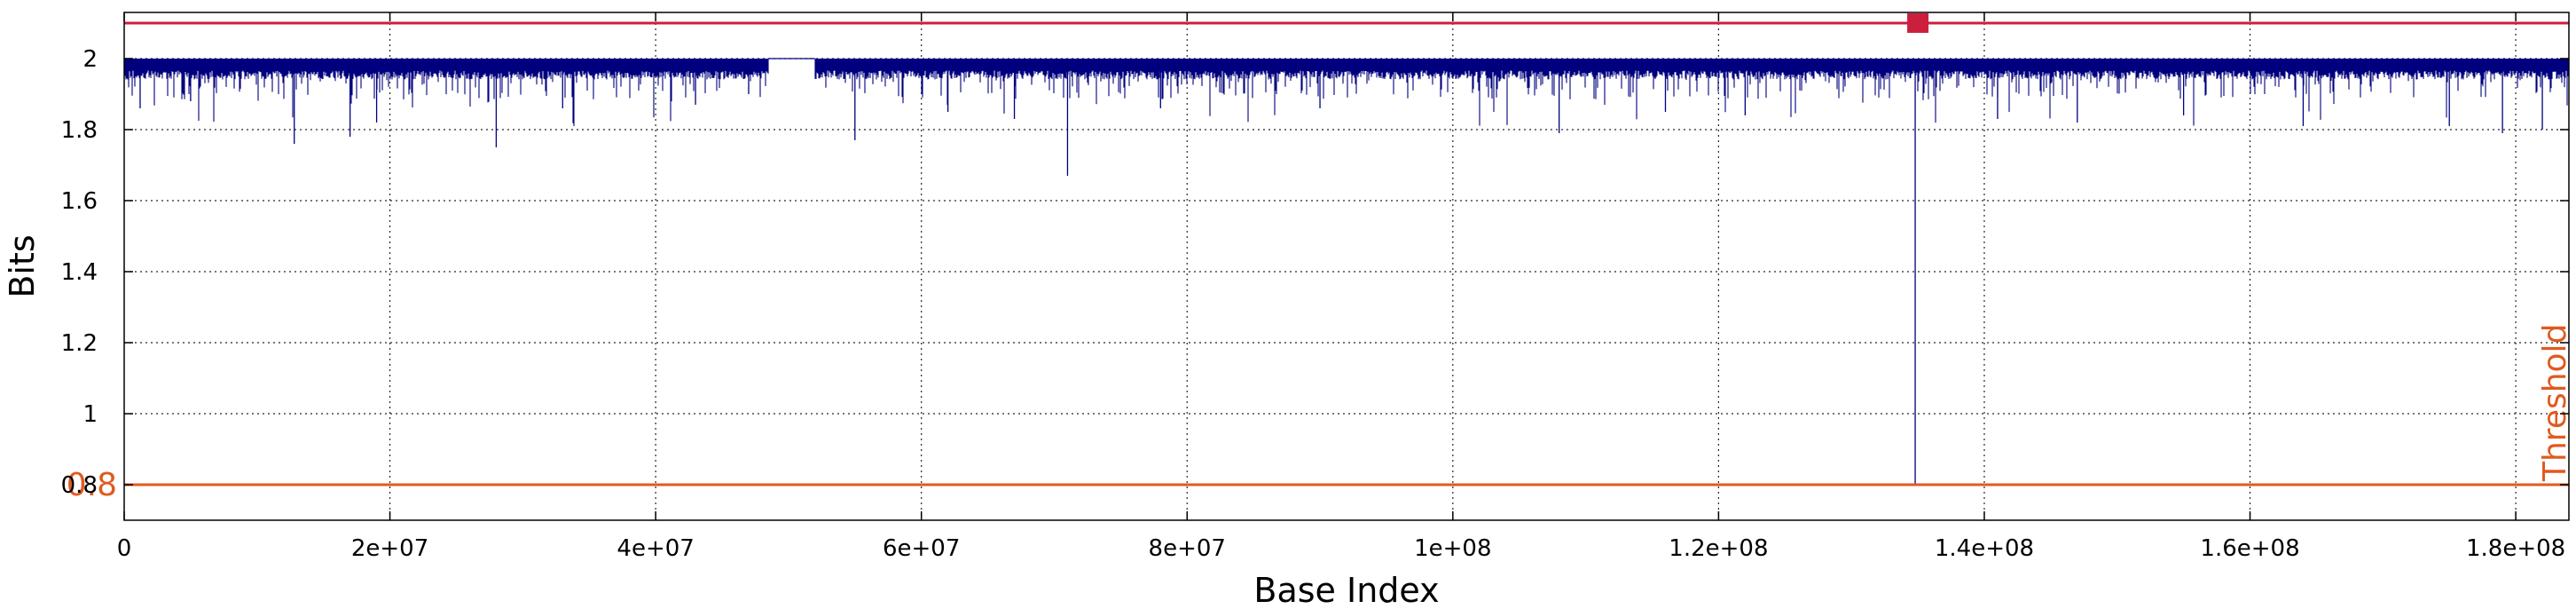 The image size is (2576, 609). What do you see at coordinates (2555, 403) in the screenshot?
I see `threshold-label: Threshold` at bounding box center [2555, 403].